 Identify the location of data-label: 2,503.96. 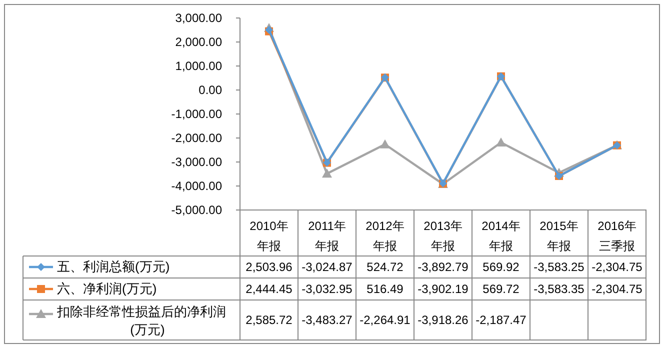
(269, 267).